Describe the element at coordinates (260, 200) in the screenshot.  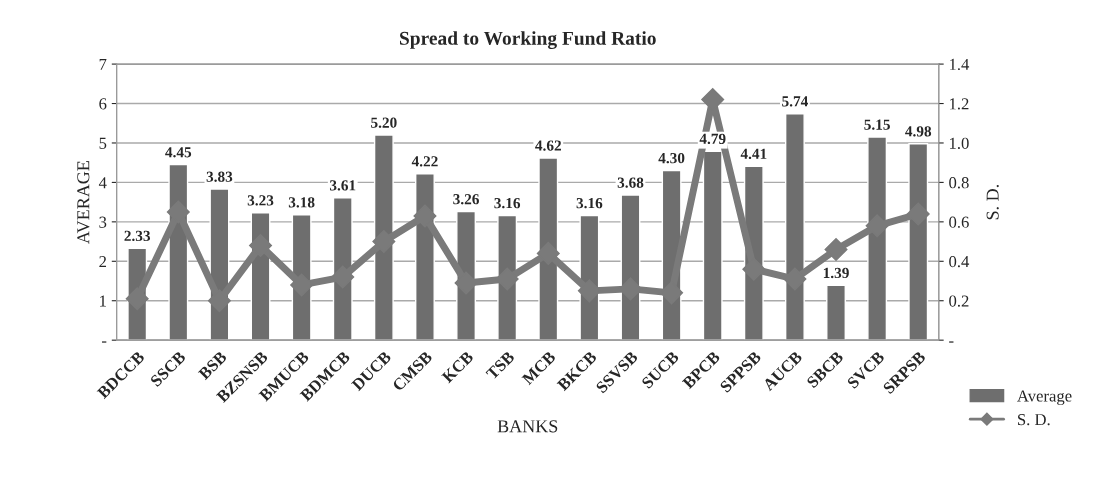
I see `data-label: 3.23` at that location.